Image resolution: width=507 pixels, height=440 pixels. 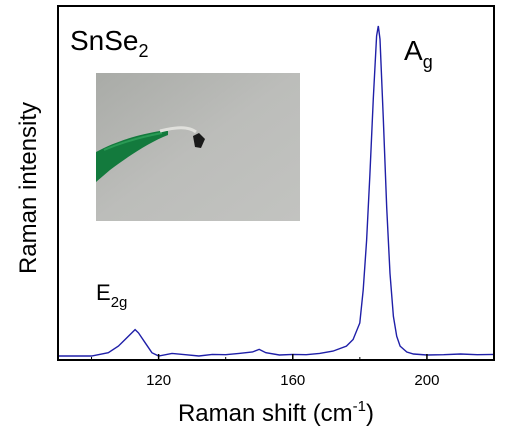 I want to click on x-axis-label: Raman shift (cm-1), so click(x=276, y=412).